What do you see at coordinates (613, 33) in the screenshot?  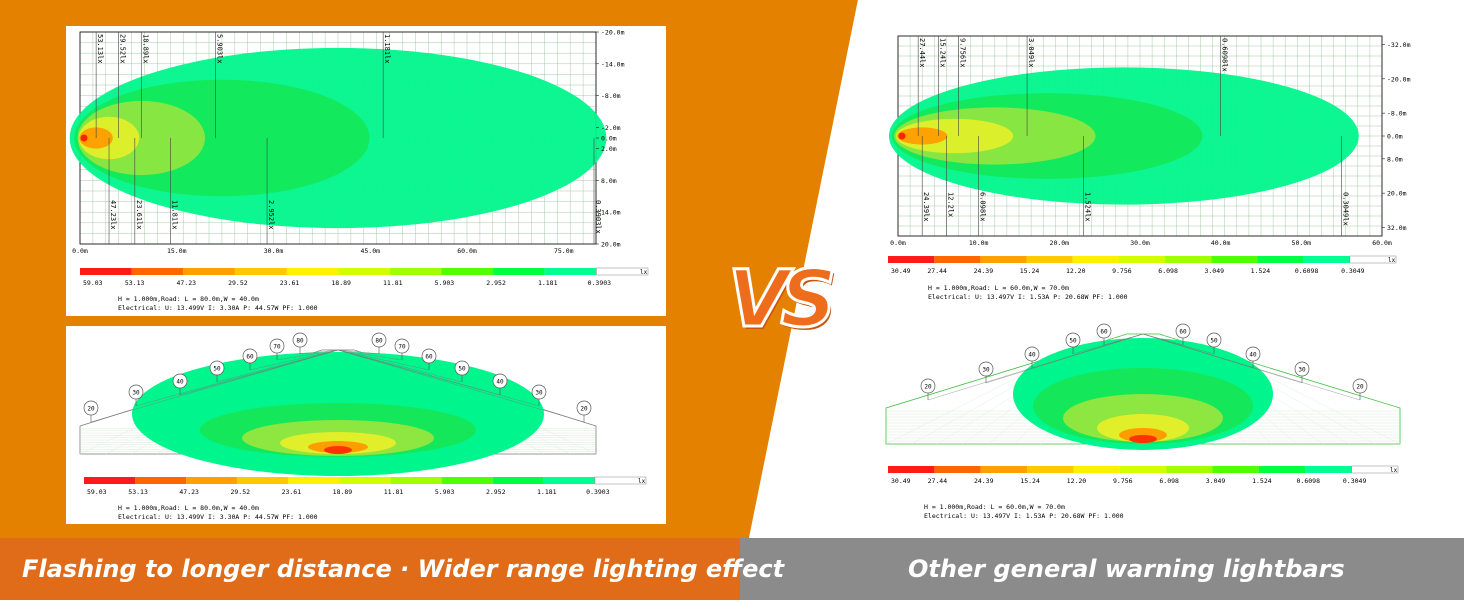 I see `left-topview-y-tick: -20.0m` at bounding box center [613, 33].